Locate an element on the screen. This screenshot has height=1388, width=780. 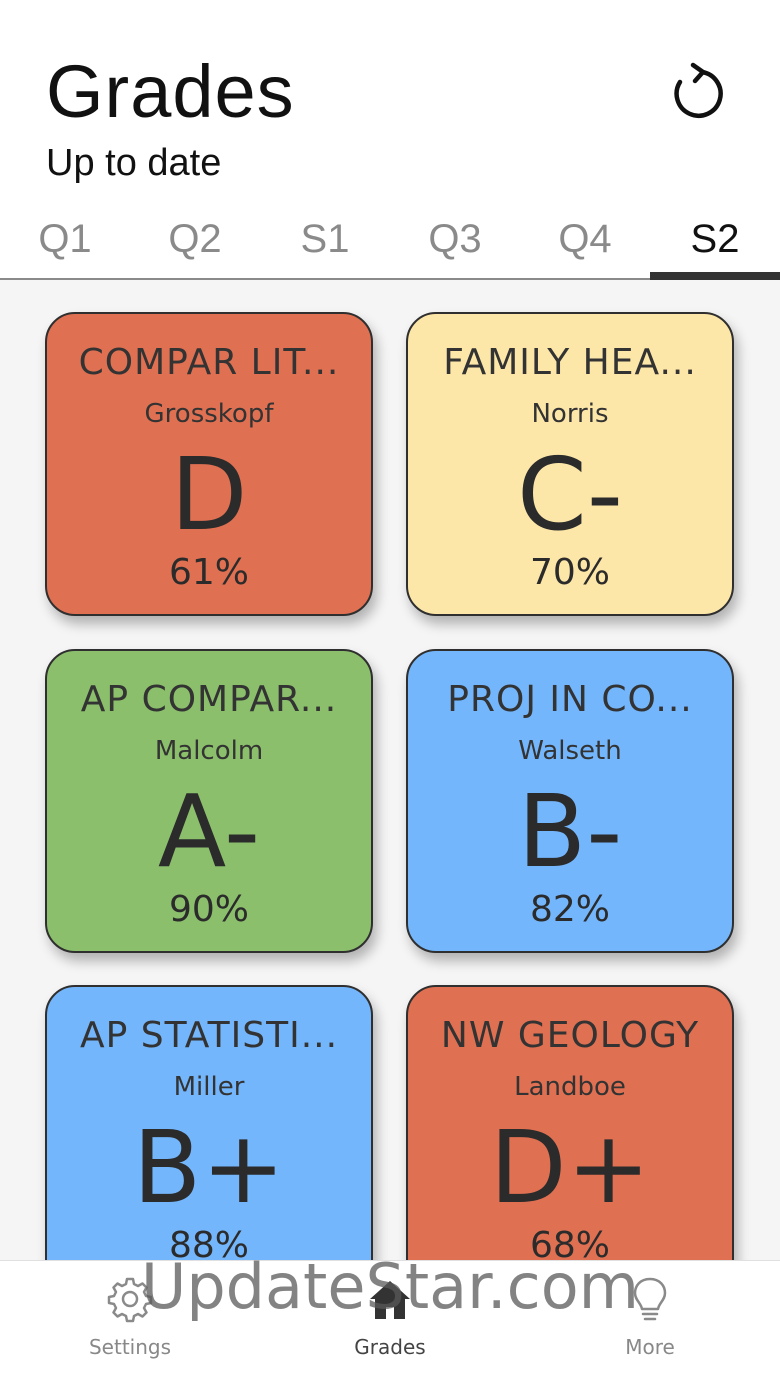
sync-status: Up to date is located at coordinates (134, 163).